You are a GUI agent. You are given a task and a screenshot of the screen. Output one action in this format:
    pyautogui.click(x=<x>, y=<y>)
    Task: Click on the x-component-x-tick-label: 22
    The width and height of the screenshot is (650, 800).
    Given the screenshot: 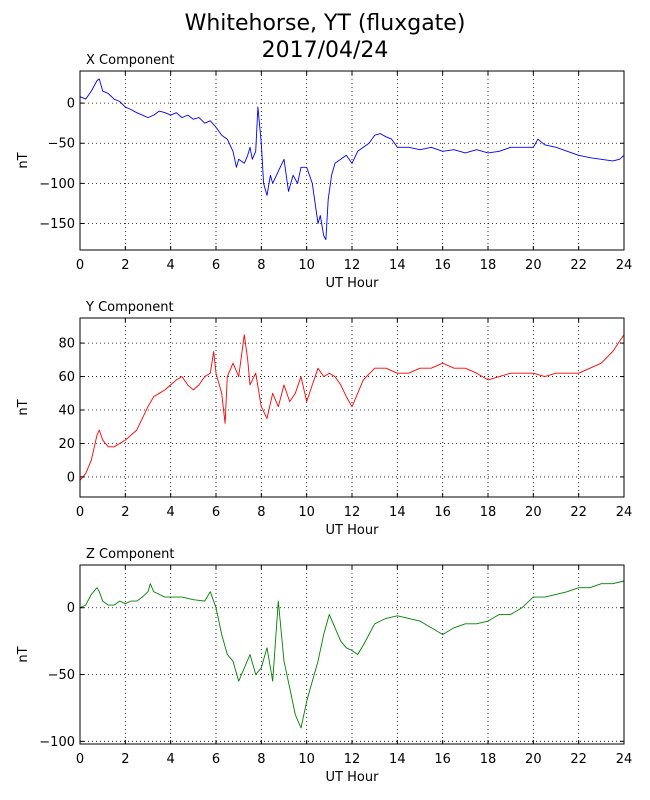 What is the action you would take?
    pyautogui.click(x=578, y=265)
    